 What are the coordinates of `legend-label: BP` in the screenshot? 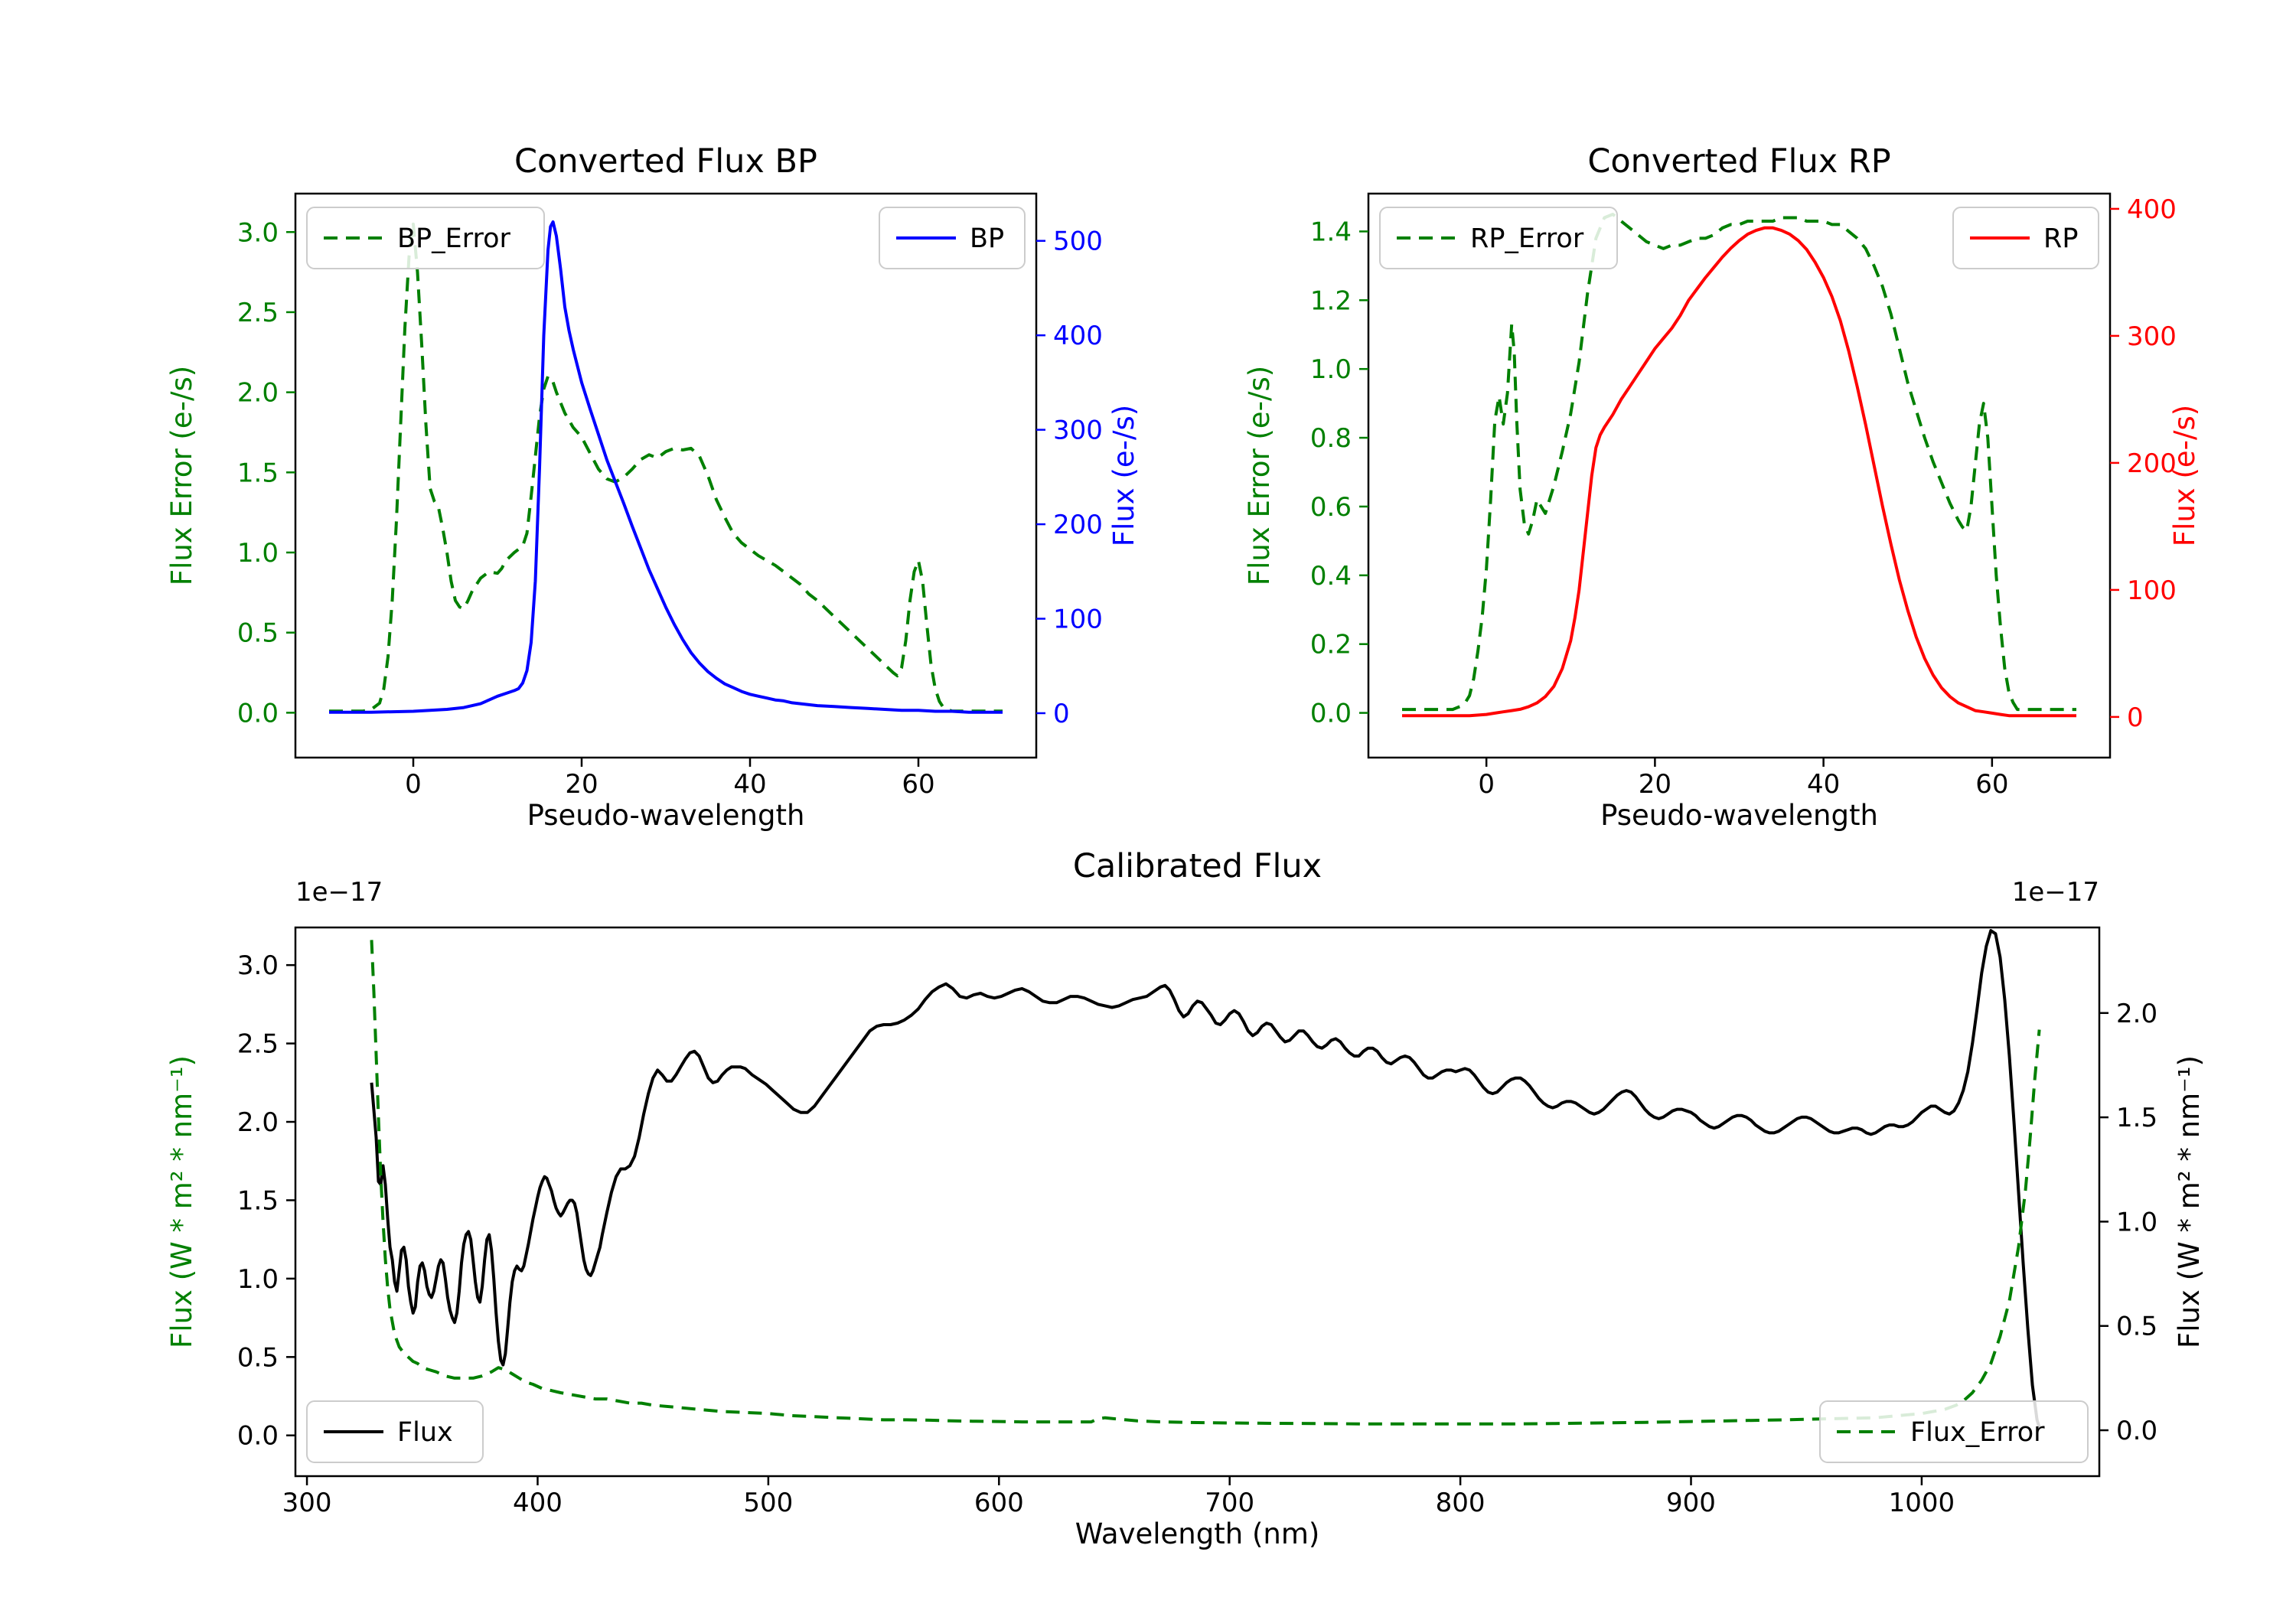 It's located at (987, 239).